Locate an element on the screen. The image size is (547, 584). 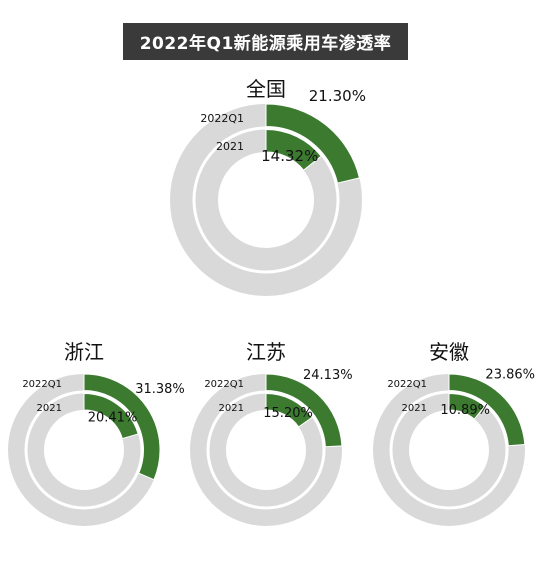
chart-anhui: 安徽 2022Q1 2021 23.86% 10.89% is located at coordinates (454, 433).